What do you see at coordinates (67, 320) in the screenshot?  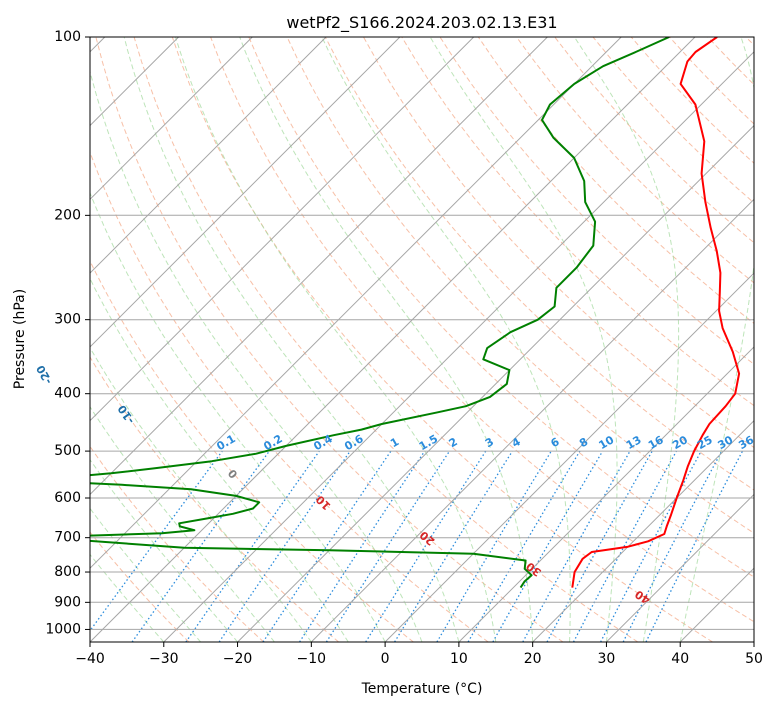 I see `y-tick-label: 300` at bounding box center [67, 320].